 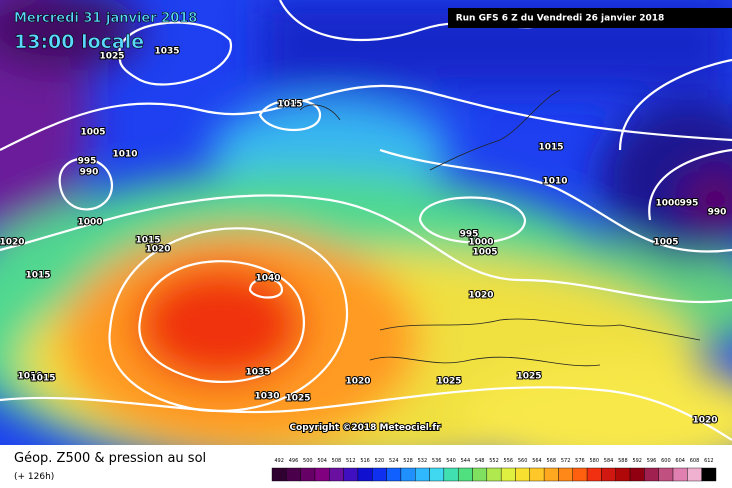 I want to click on isobar-label: 1030, so click(x=266, y=397).